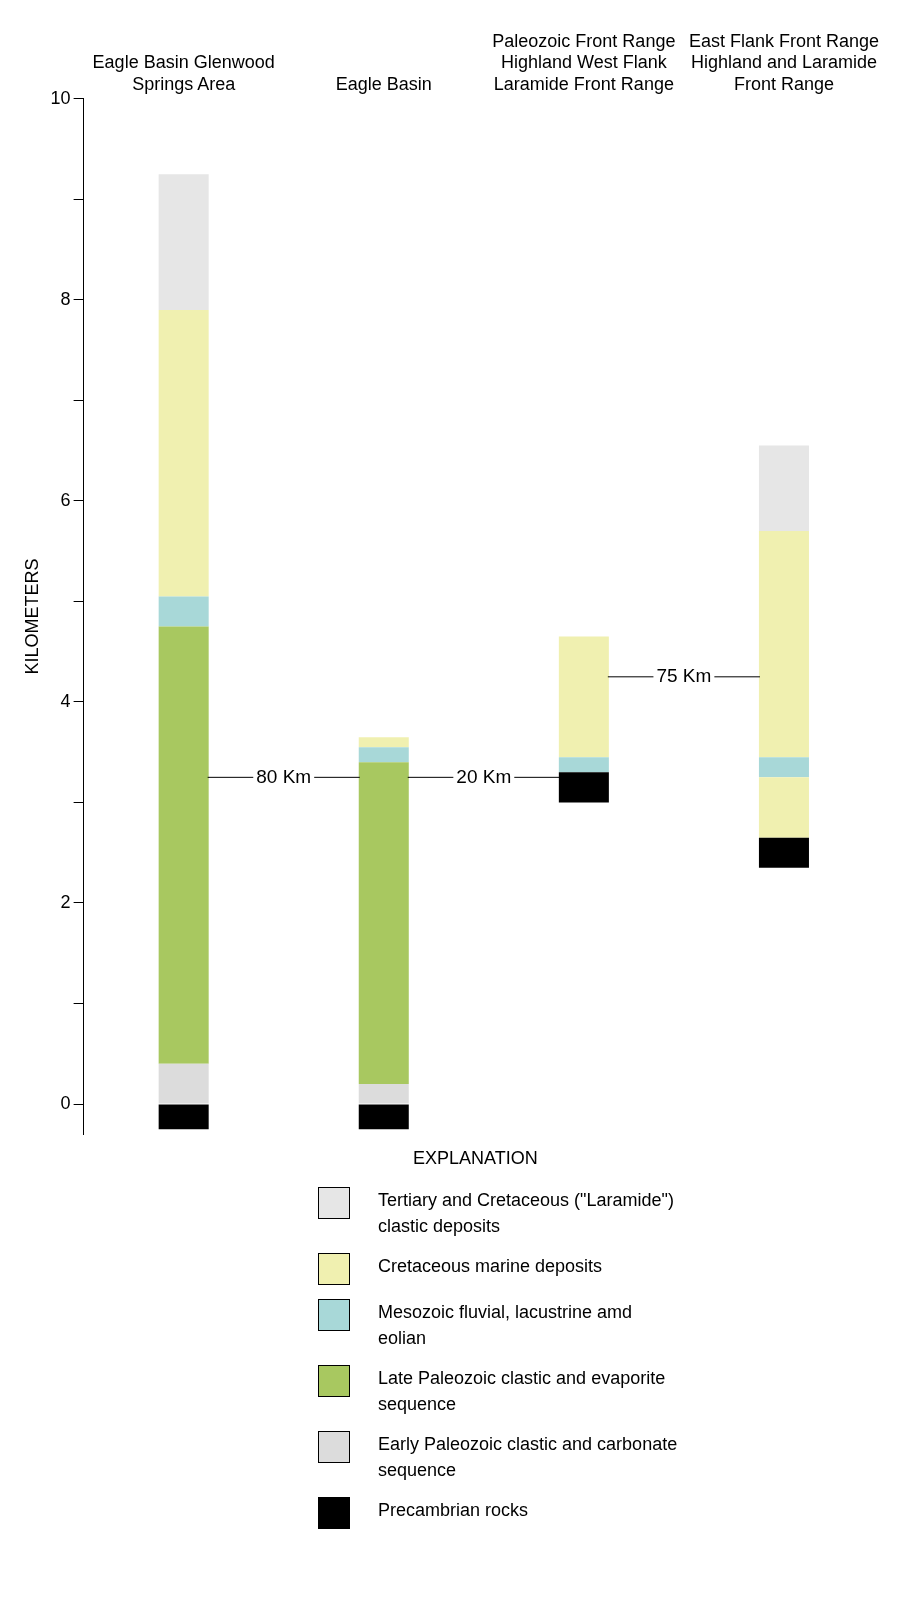  I want to click on annotation: 75 Km, so click(684, 676).